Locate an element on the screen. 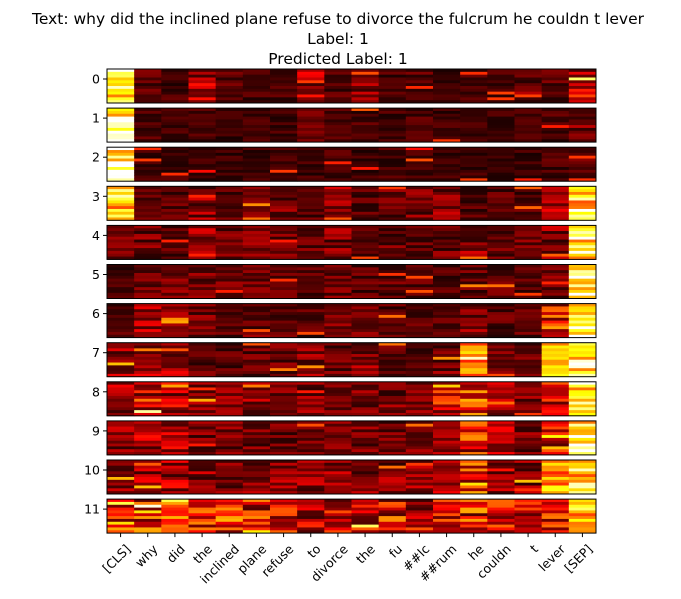  layer-panel-0: 0 is located at coordinates (344, 86).